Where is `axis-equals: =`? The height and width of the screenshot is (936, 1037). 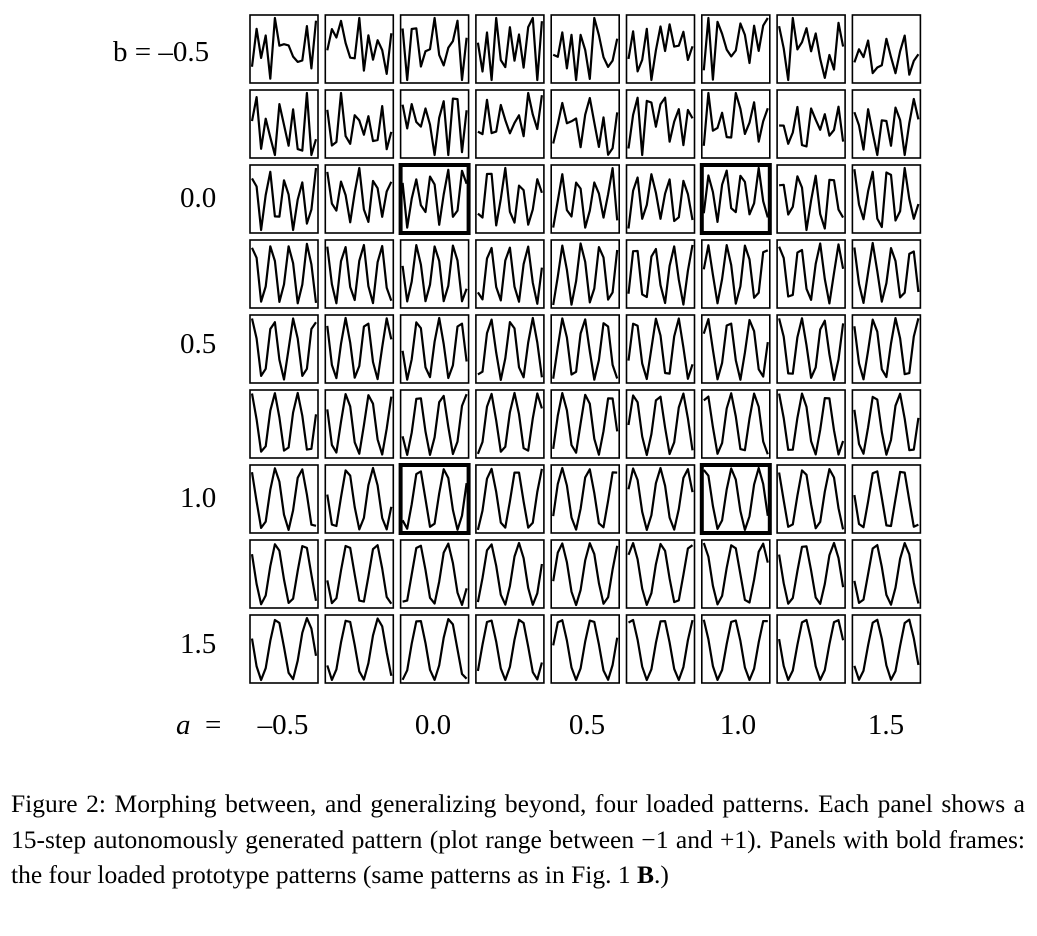 axis-equals: = is located at coordinates (213, 725).